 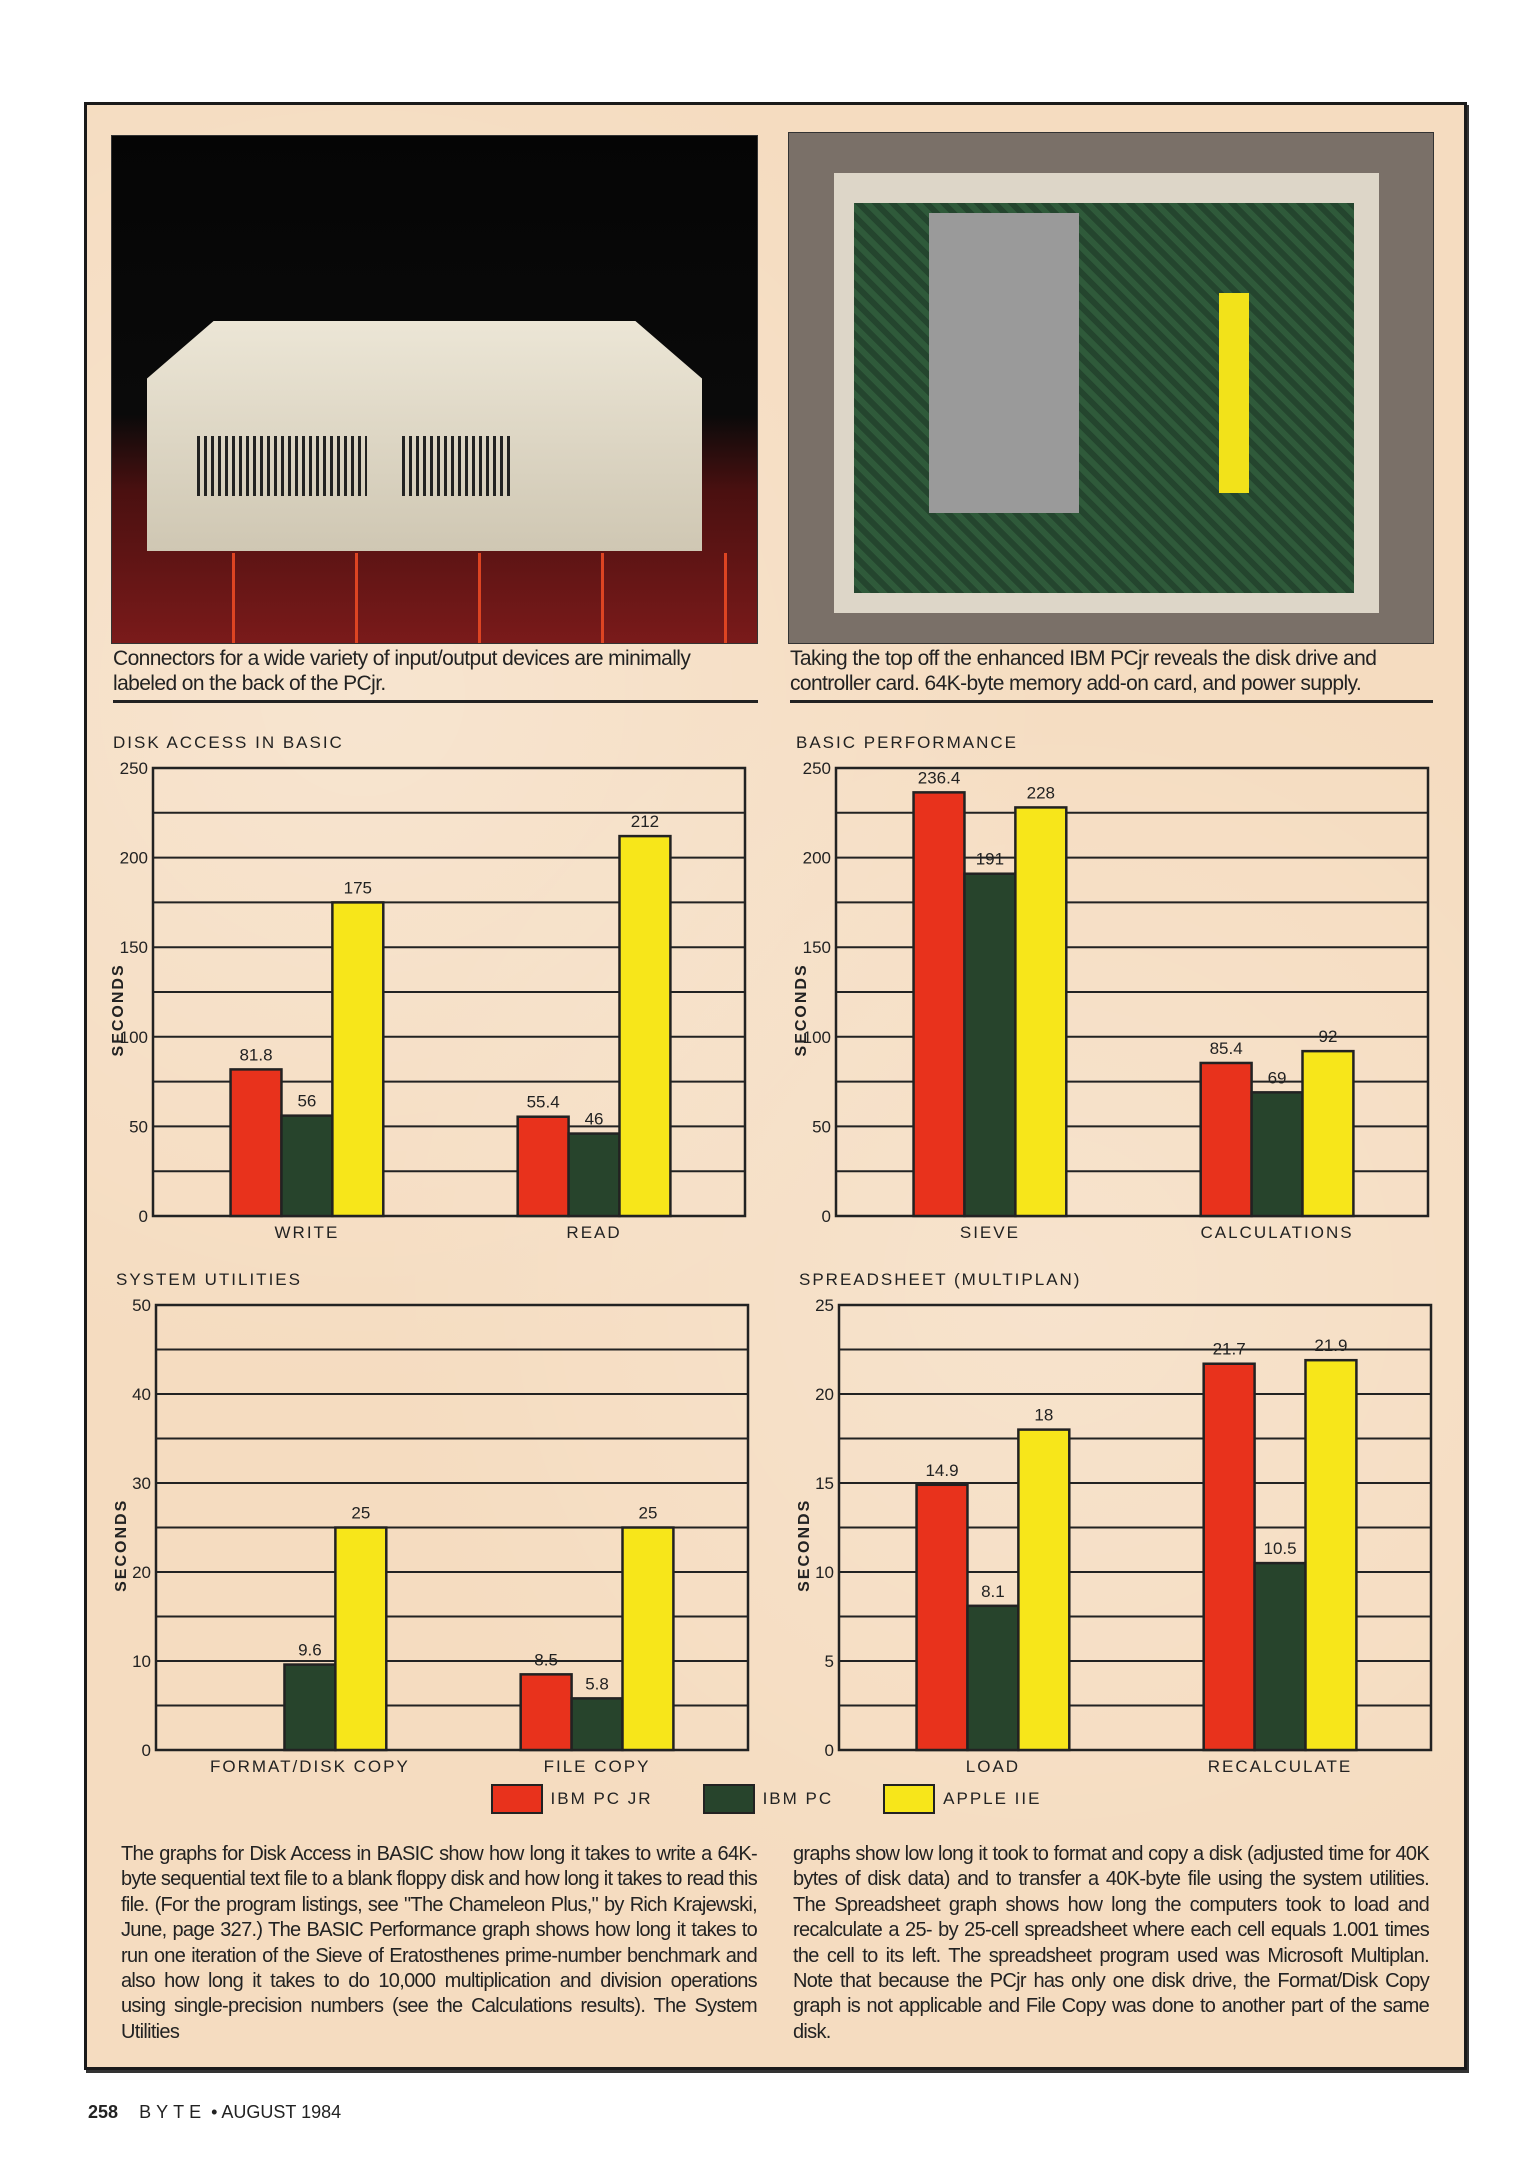 I want to click on legend-label: IBM PC JR, so click(x=601, y=1798).